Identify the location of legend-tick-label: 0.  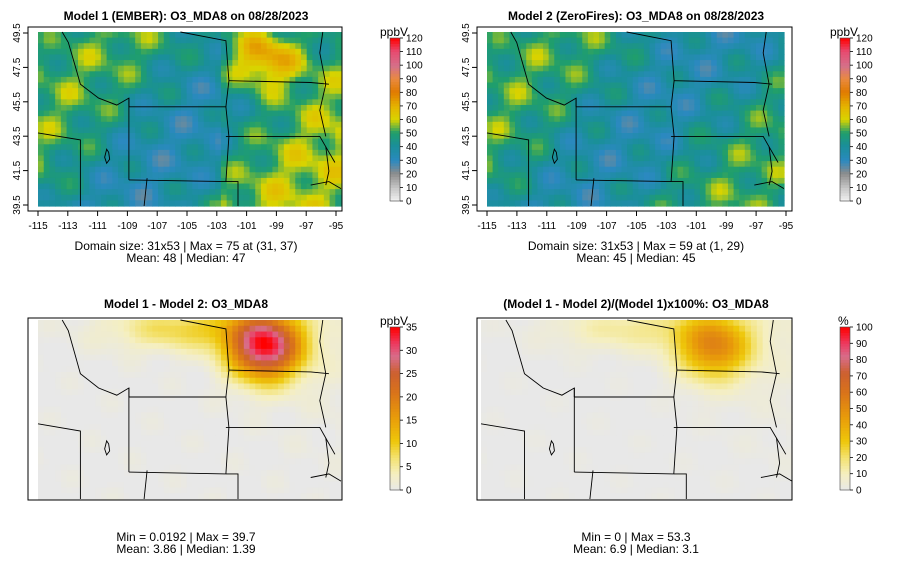
(409, 202).